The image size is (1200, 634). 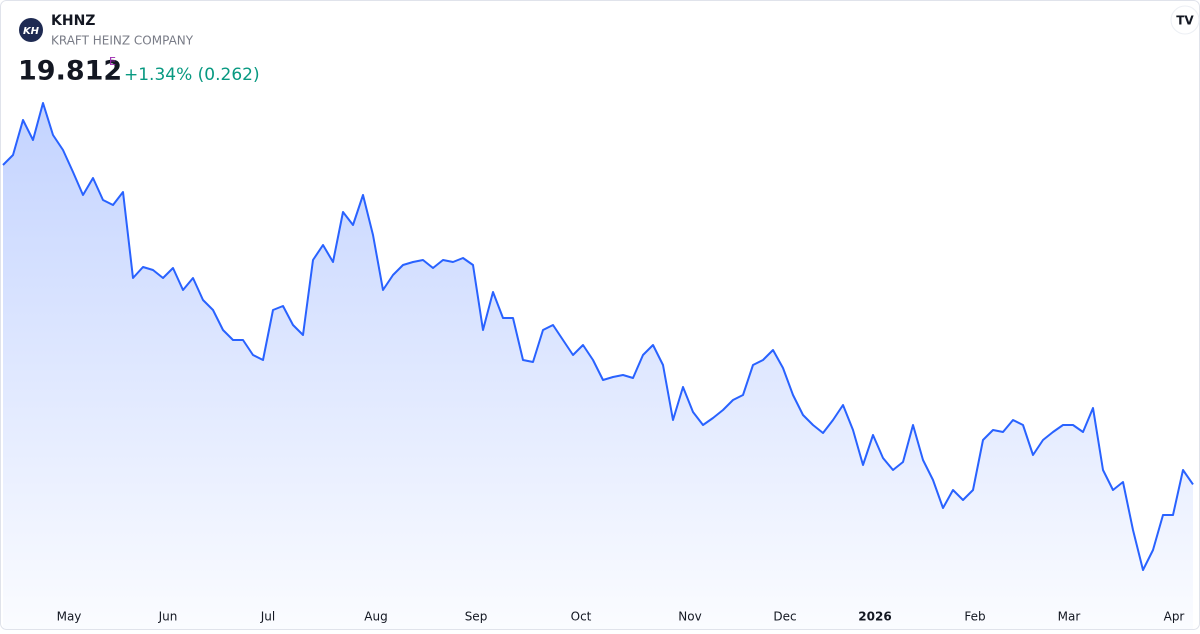 I want to click on x-tick-label: Jun, so click(x=168, y=617).